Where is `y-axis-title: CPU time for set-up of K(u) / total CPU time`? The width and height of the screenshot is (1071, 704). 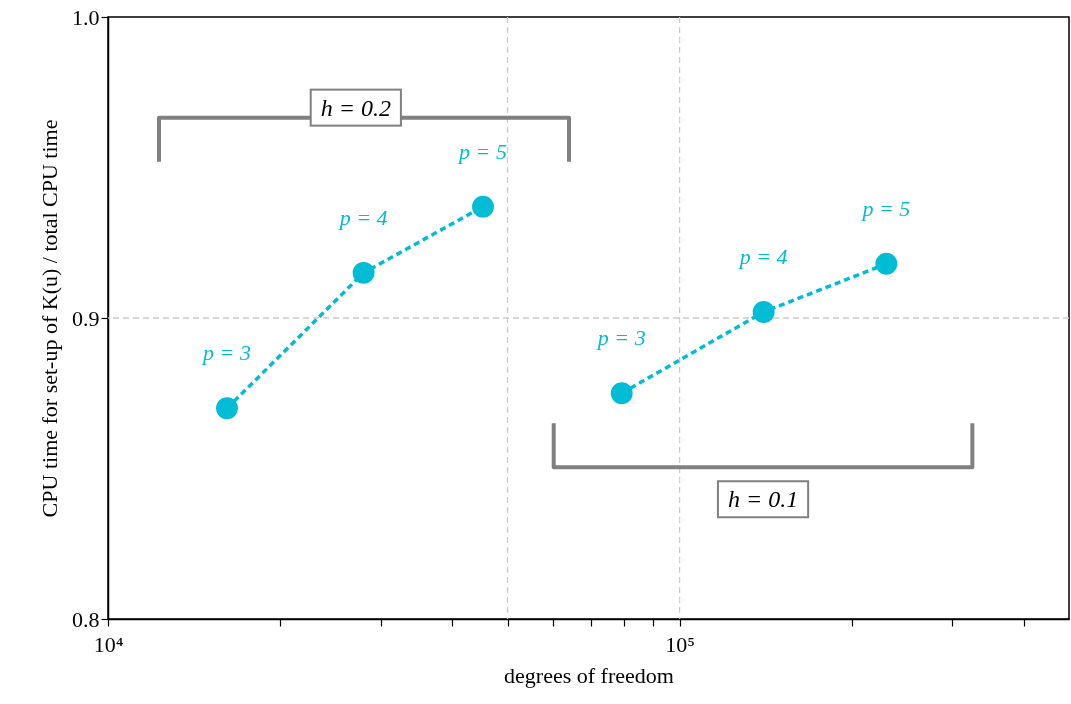
y-axis-title: CPU time for set-up of K(u) / total CPU time is located at coordinates (49, 318).